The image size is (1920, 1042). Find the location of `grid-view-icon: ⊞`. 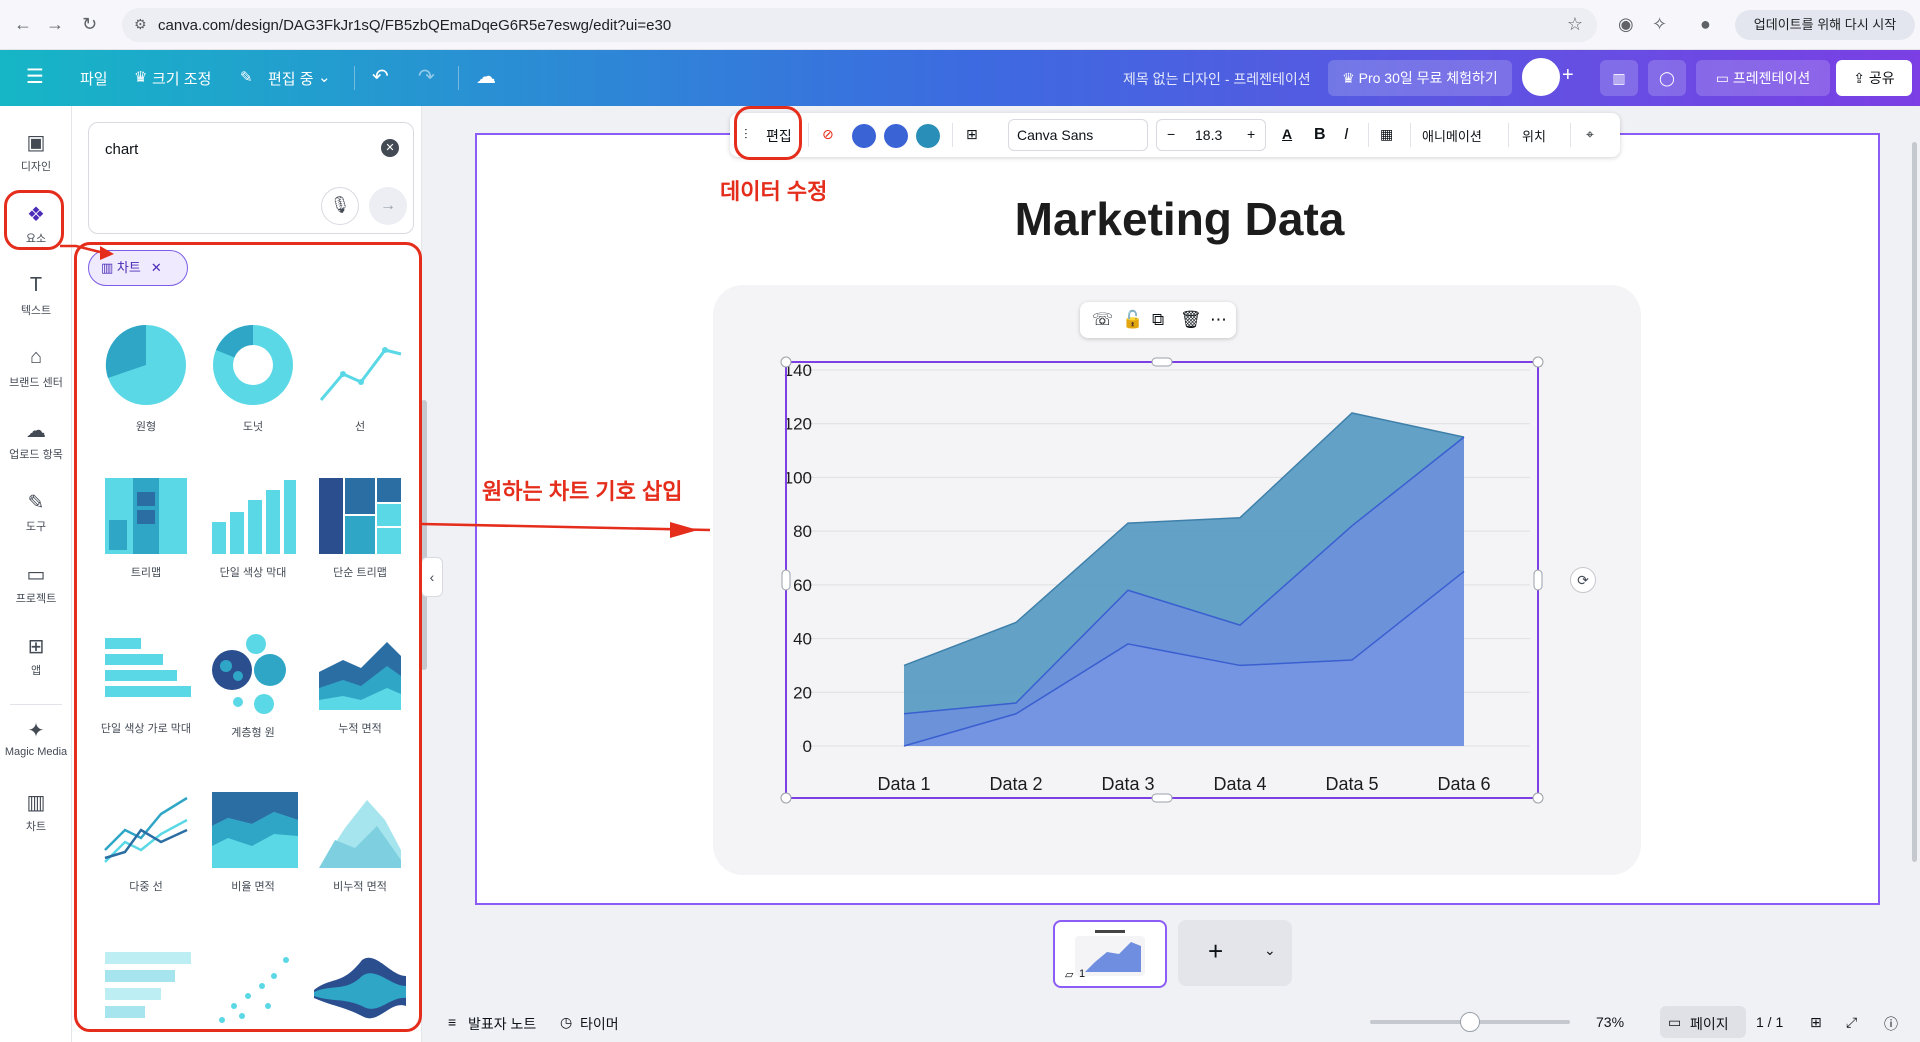

grid-view-icon: ⊞ is located at coordinates (1816, 1022).